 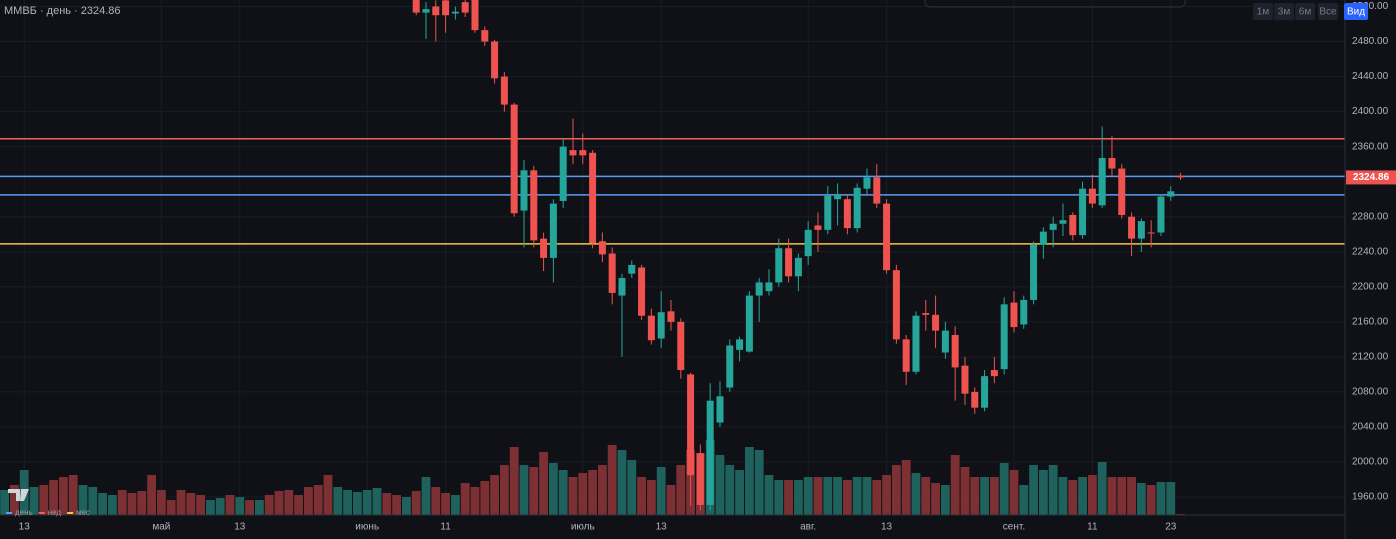 I want to click on legend-label: нед, so click(x=55, y=512).